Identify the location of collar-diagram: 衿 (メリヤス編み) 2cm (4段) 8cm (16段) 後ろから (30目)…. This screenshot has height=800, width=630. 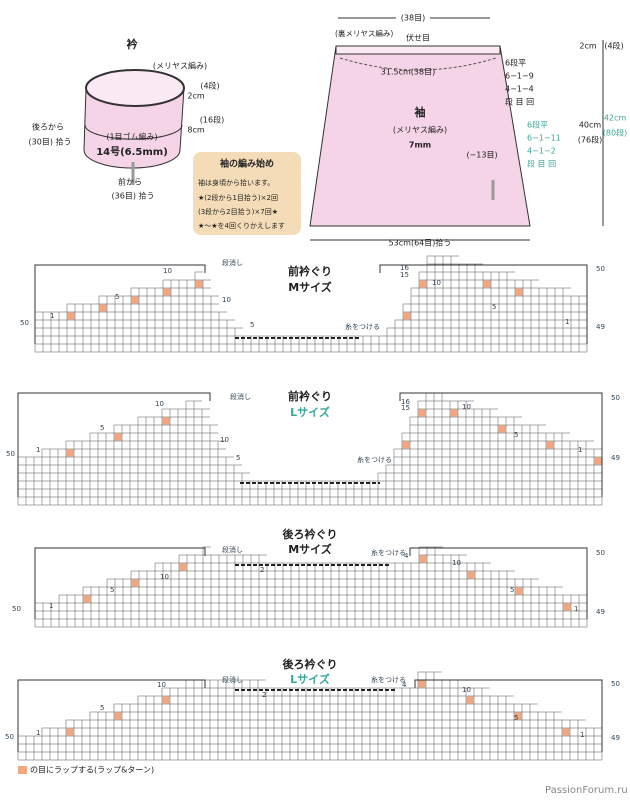
(127, 119).